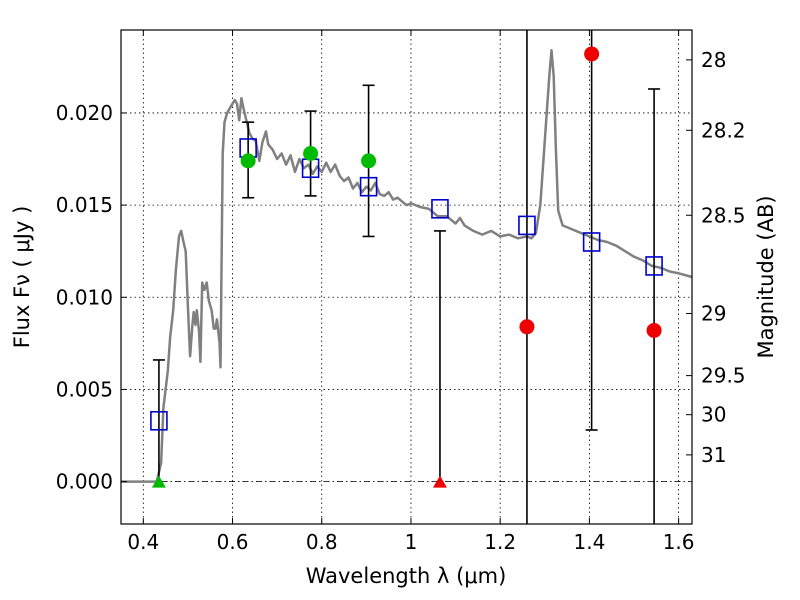 This screenshot has height=600, width=800. I want to click on y-tick-label: 0.000, so click(84, 482).